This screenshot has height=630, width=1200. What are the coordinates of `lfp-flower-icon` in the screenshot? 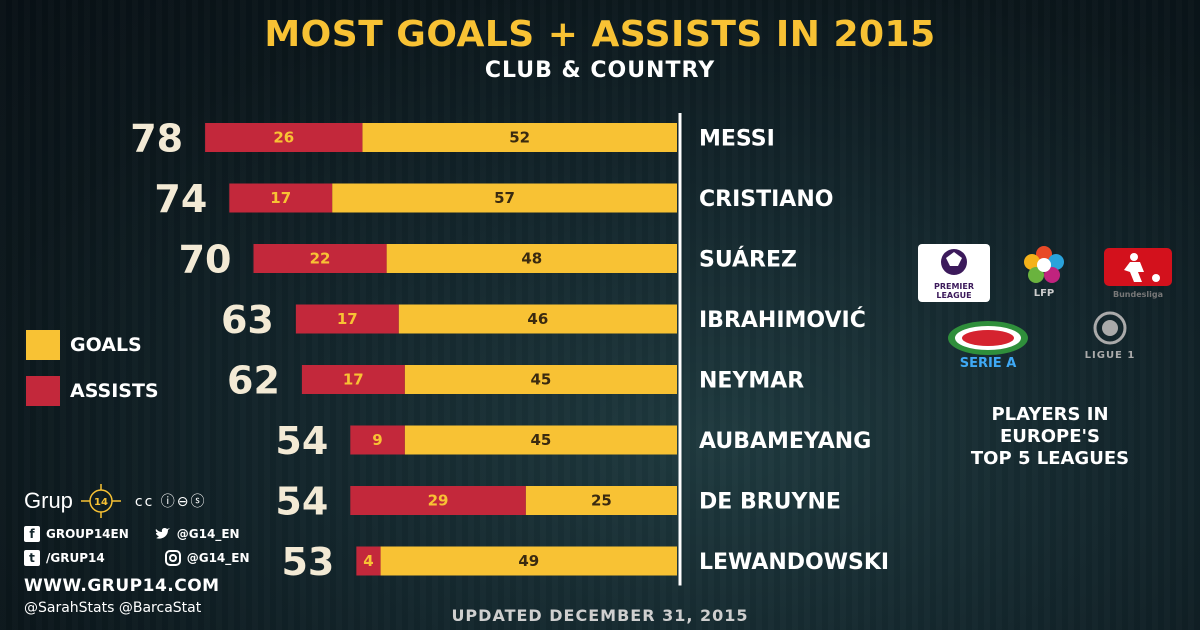 It's located at (1044, 264).